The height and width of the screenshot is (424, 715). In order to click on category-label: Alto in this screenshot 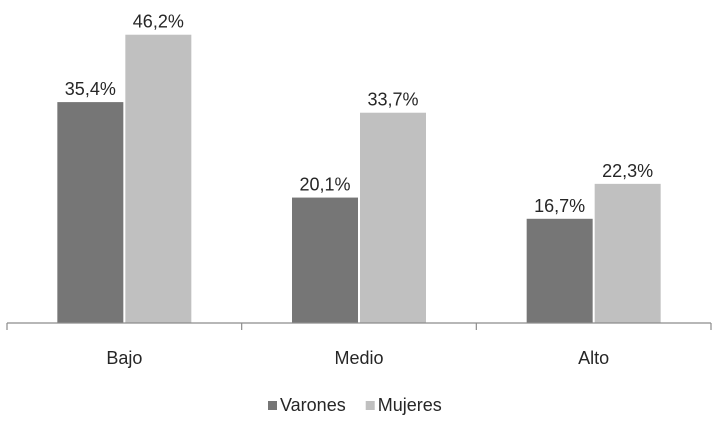, I will do `click(593, 358)`.